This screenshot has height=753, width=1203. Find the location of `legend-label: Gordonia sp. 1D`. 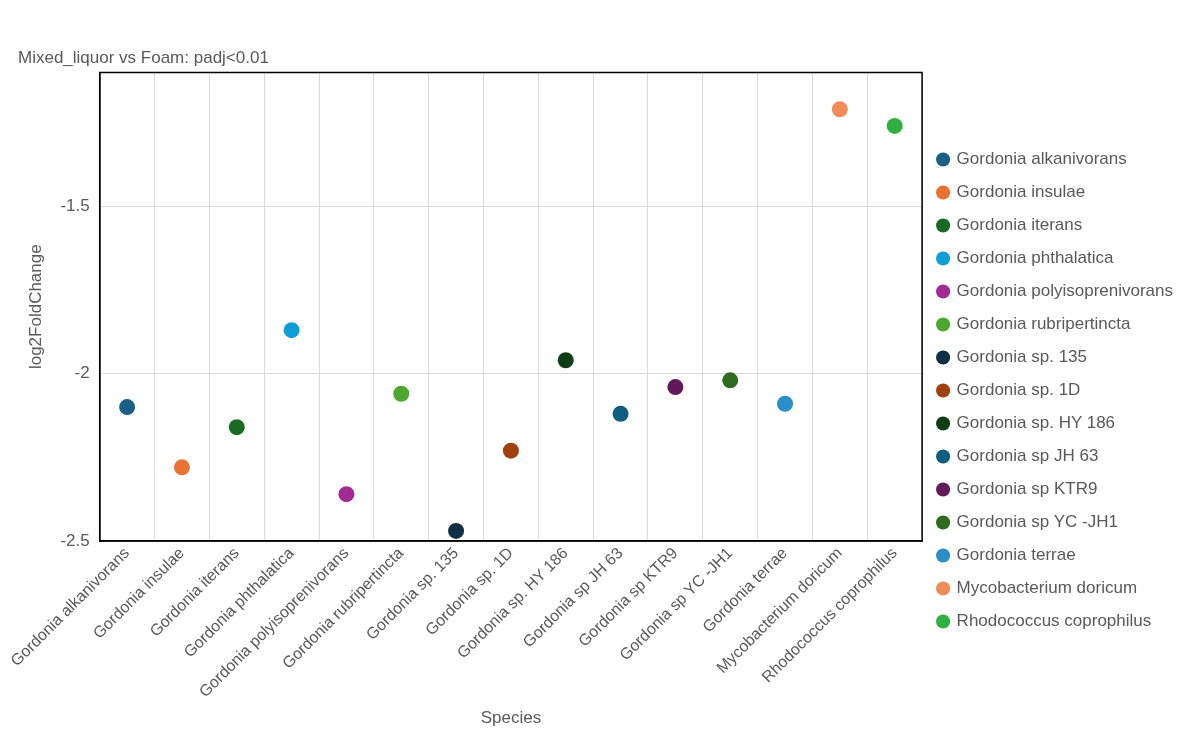

legend-label: Gordonia sp. 1D is located at coordinates (1018, 390).